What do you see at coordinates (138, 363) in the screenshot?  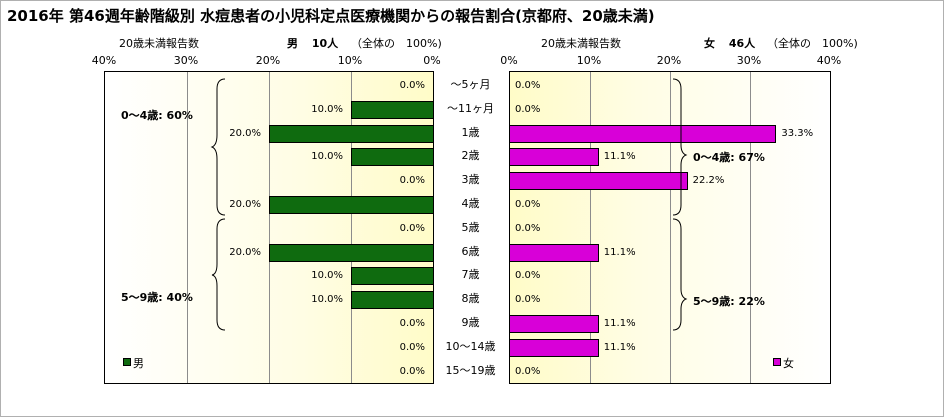 I see `male-legend-label: 男` at bounding box center [138, 363].